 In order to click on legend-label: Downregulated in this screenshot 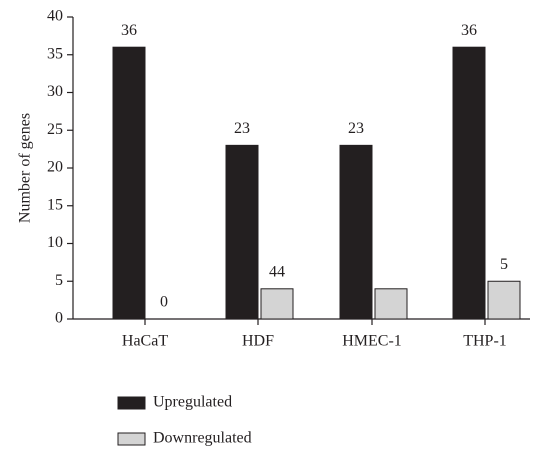, I will do `click(202, 438)`.